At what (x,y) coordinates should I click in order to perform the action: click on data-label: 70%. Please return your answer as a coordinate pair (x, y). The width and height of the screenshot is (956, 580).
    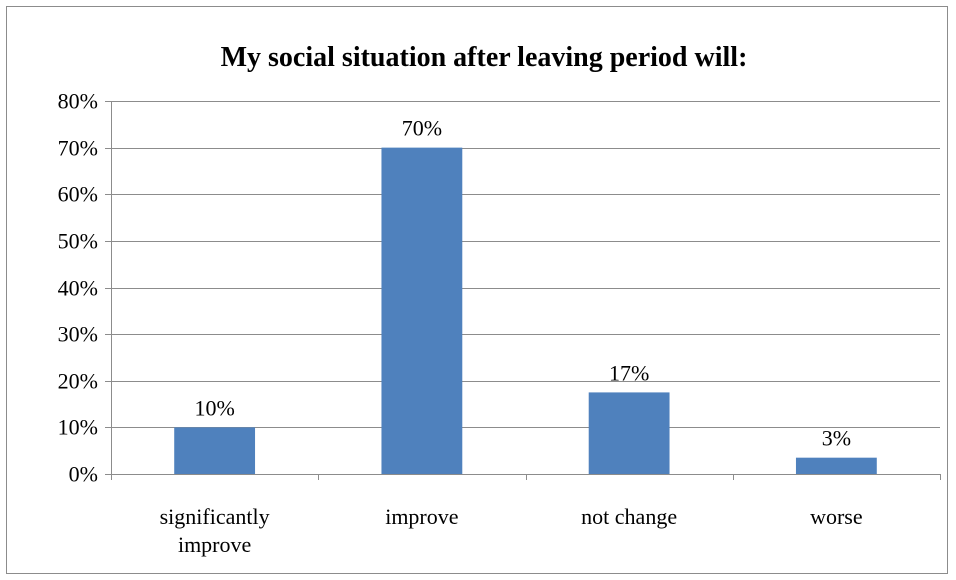
    Looking at the image, I should click on (422, 128).